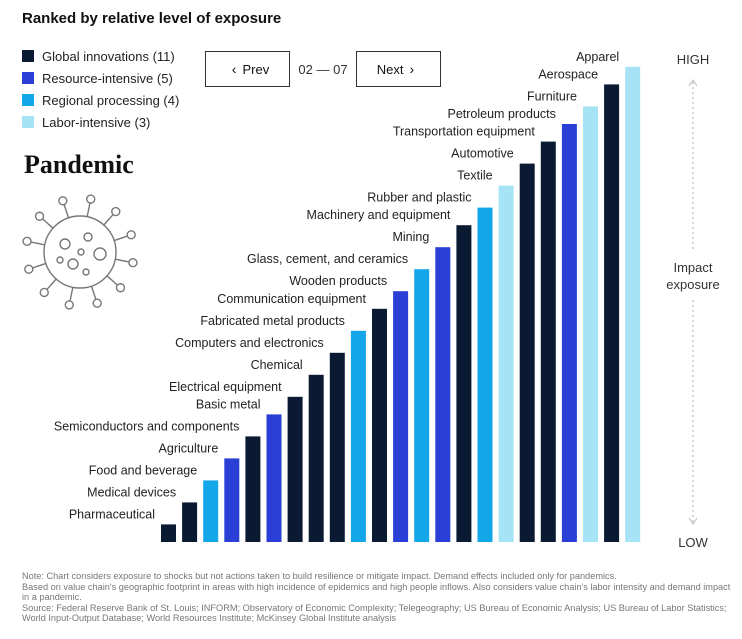 The height and width of the screenshot is (639, 742). What do you see at coordinates (693, 542) in the screenshot?
I see `axis-low-label: LOW` at bounding box center [693, 542].